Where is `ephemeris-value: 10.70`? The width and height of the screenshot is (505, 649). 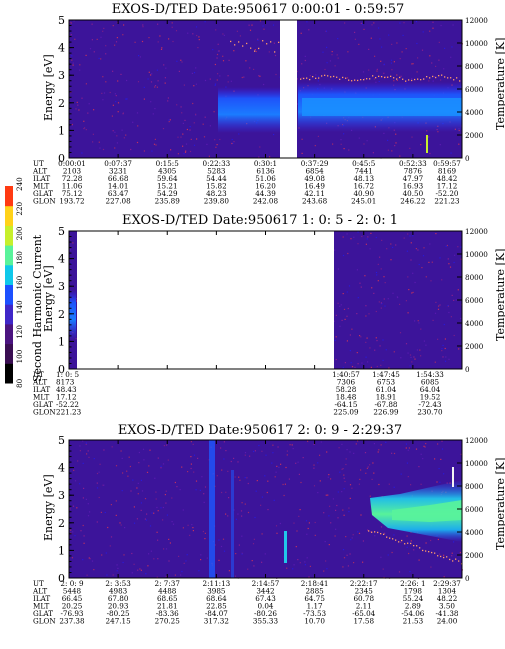 ephemeris-value: 10.70 is located at coordinates (314, 621).